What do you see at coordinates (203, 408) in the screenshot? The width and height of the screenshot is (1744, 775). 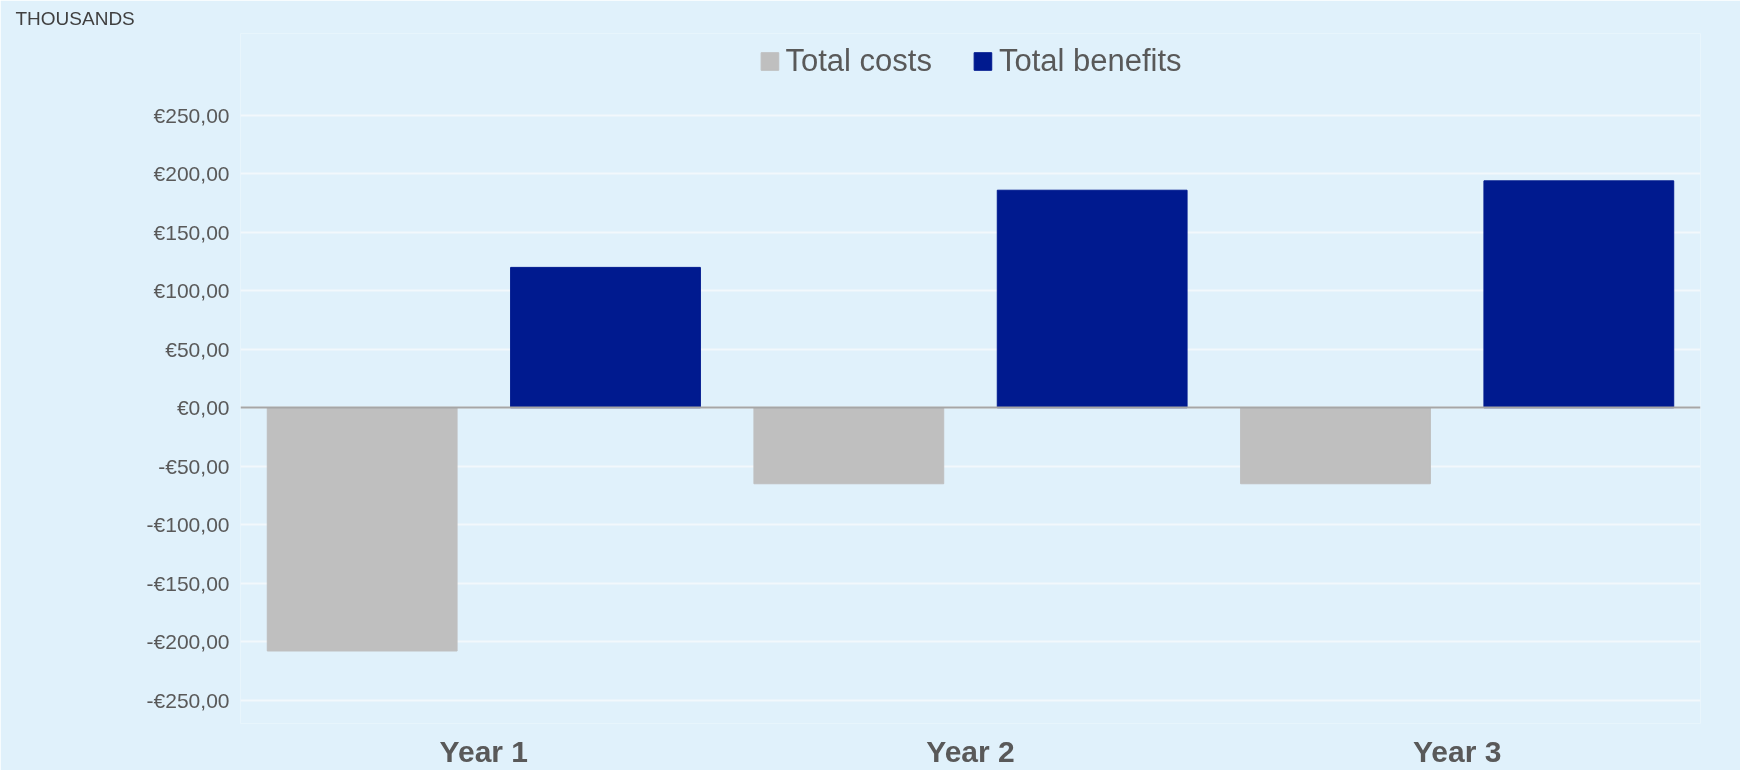 I see `y-tick-label: €0,00` at bounding box center [203, 408].